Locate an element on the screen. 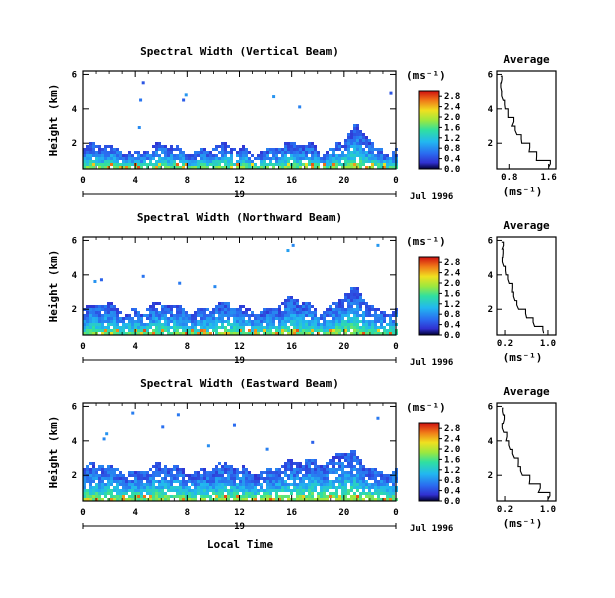  y-axis-label: Height (km) is located at coordinates (53, 286).